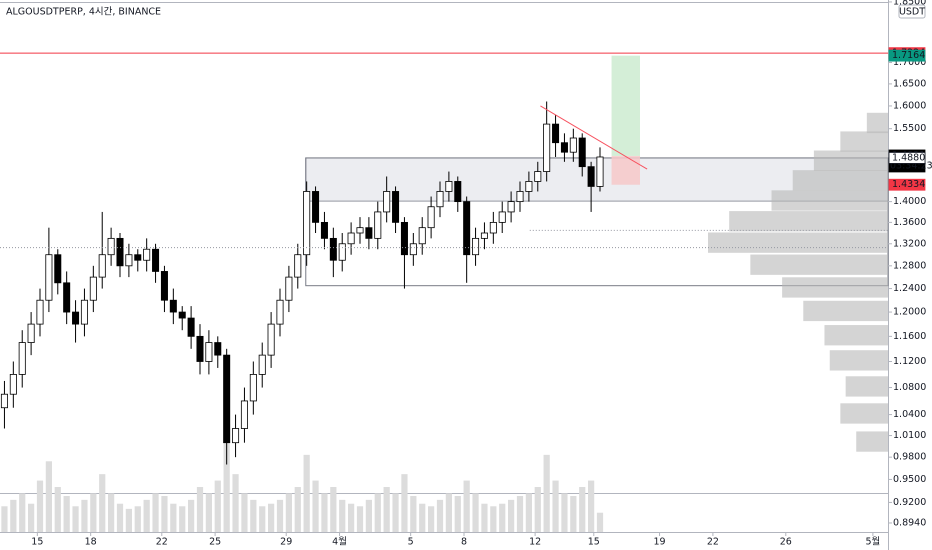 The image size is (932, 550). I want to click on y-tick-label: 1.2400, so click(909, 288).